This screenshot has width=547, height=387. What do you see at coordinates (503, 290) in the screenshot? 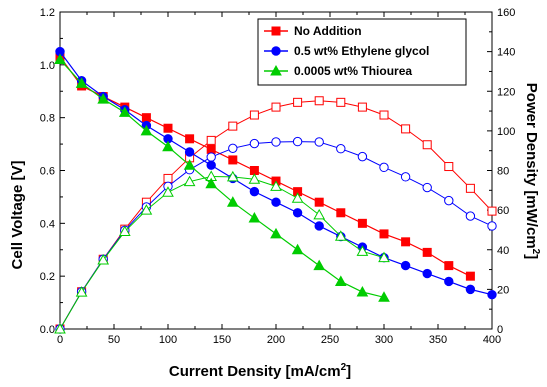
I see `y-right-tick-label: 20` at bounding box center [503, 290].